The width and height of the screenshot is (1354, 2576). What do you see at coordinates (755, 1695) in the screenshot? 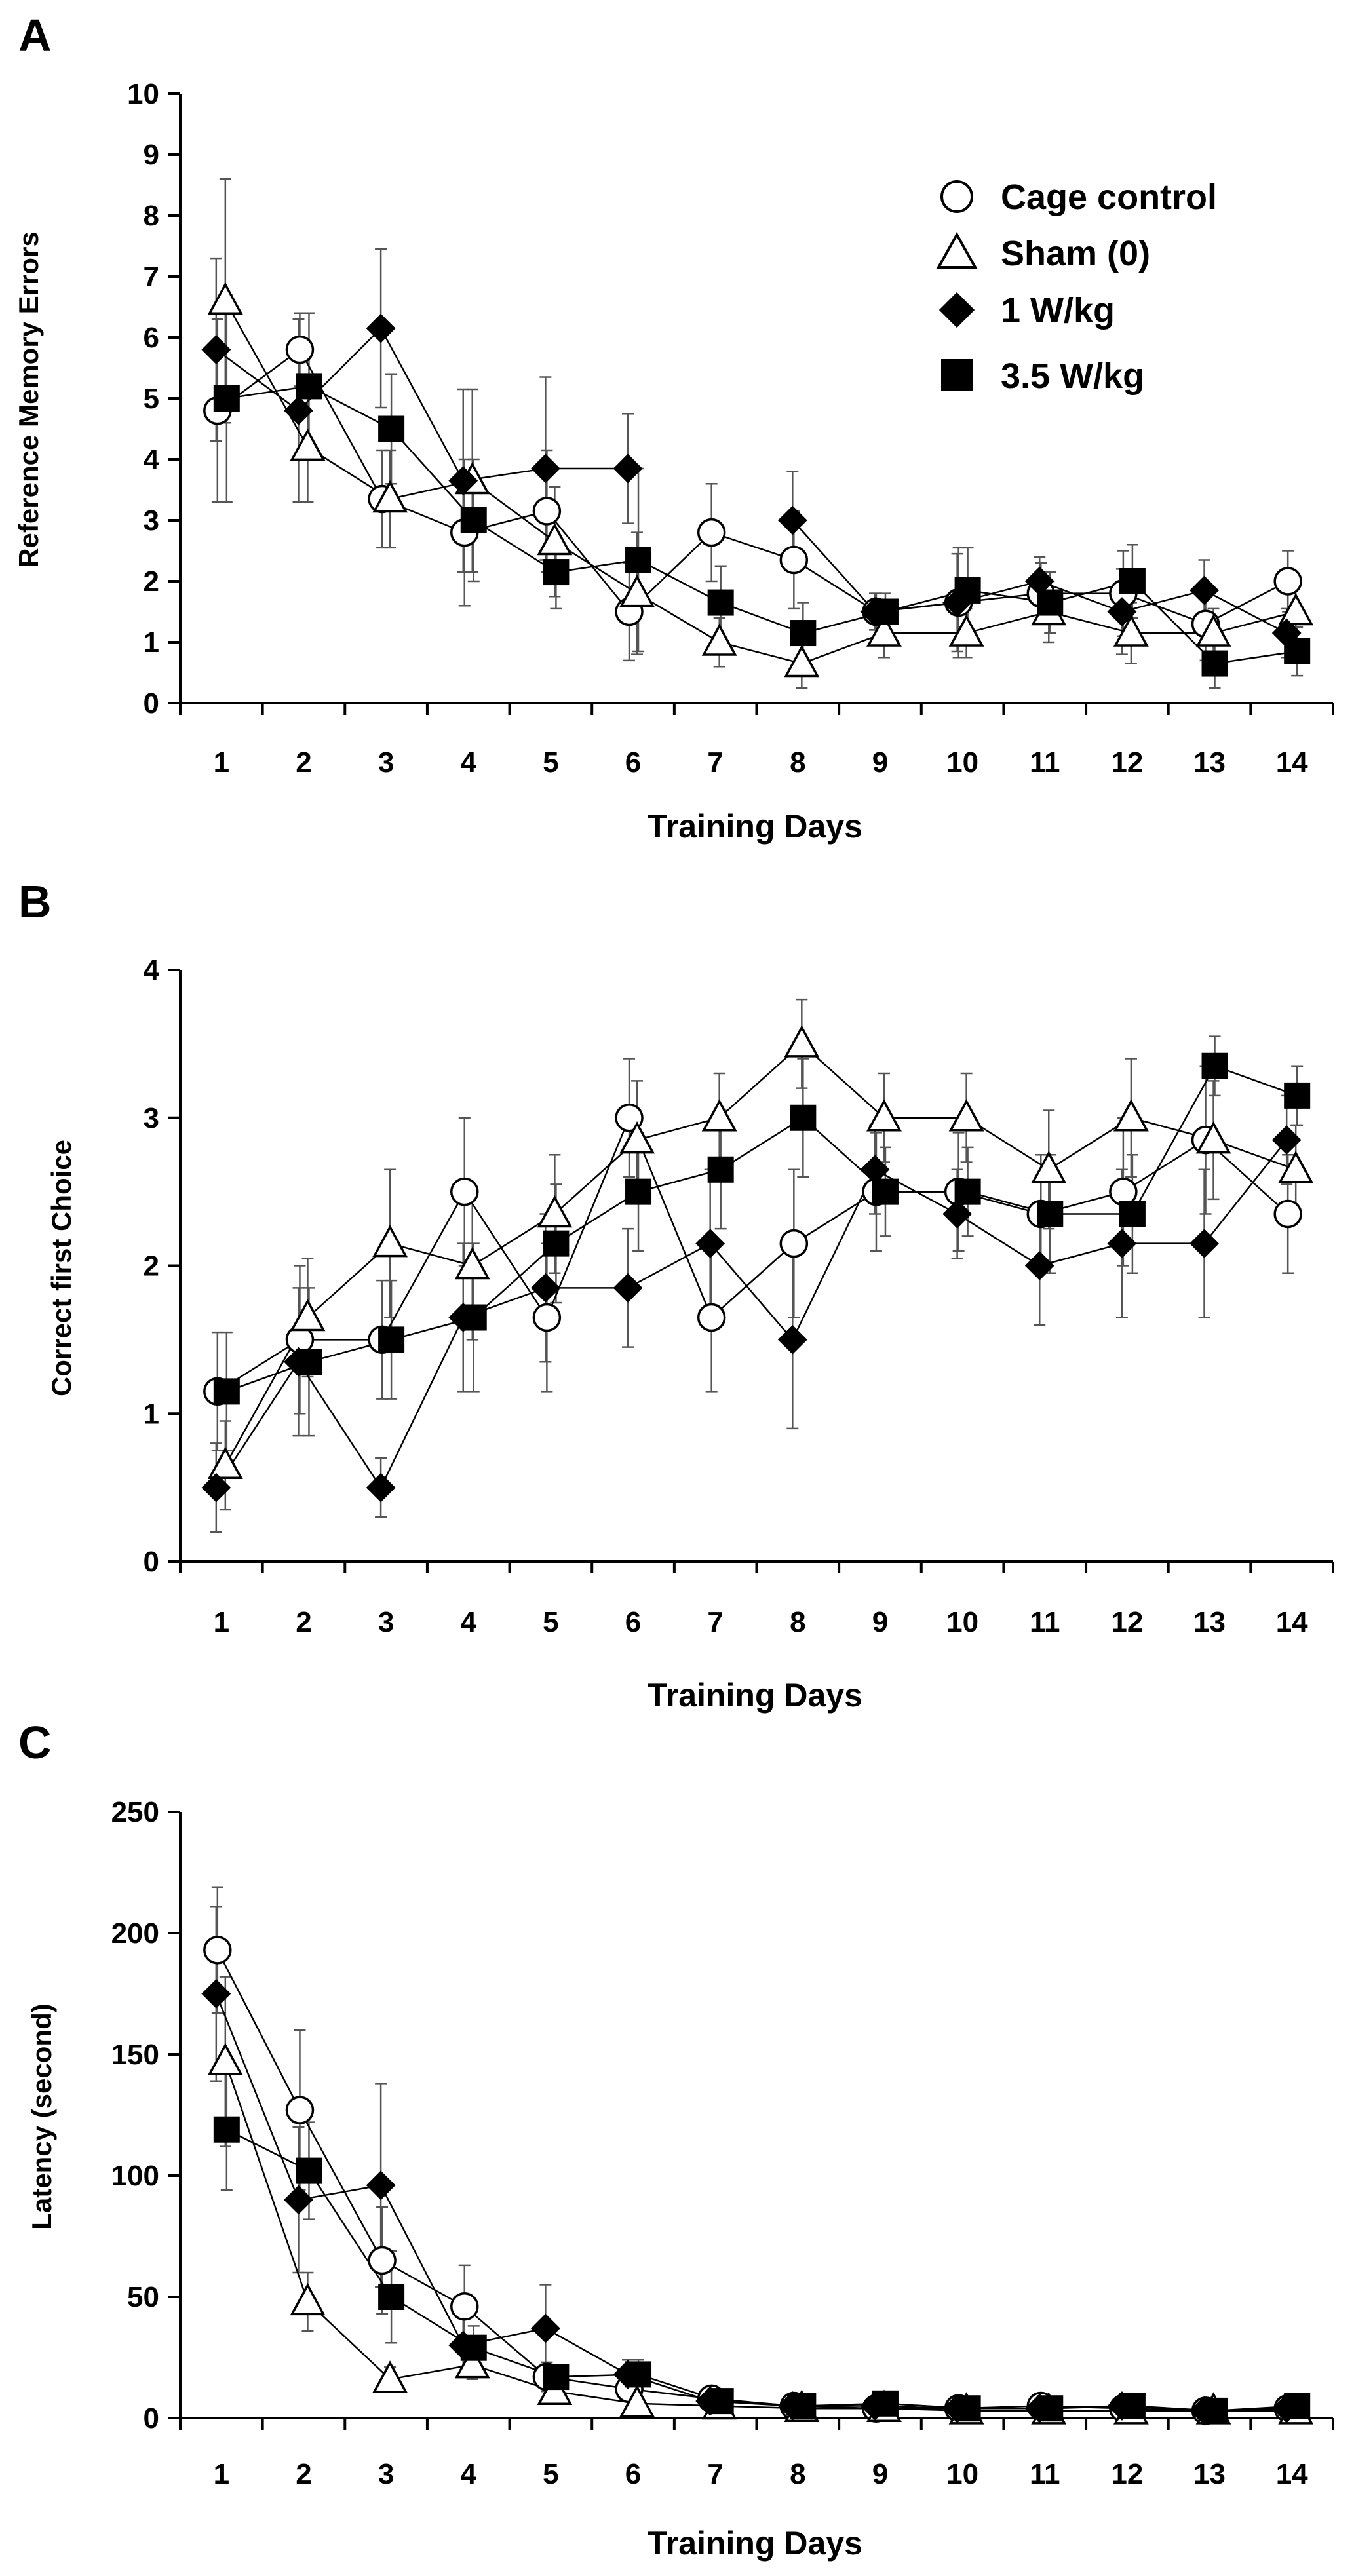
I see `panel-b-x-axis-title: Training Days` at bounding box center [755, 1695].